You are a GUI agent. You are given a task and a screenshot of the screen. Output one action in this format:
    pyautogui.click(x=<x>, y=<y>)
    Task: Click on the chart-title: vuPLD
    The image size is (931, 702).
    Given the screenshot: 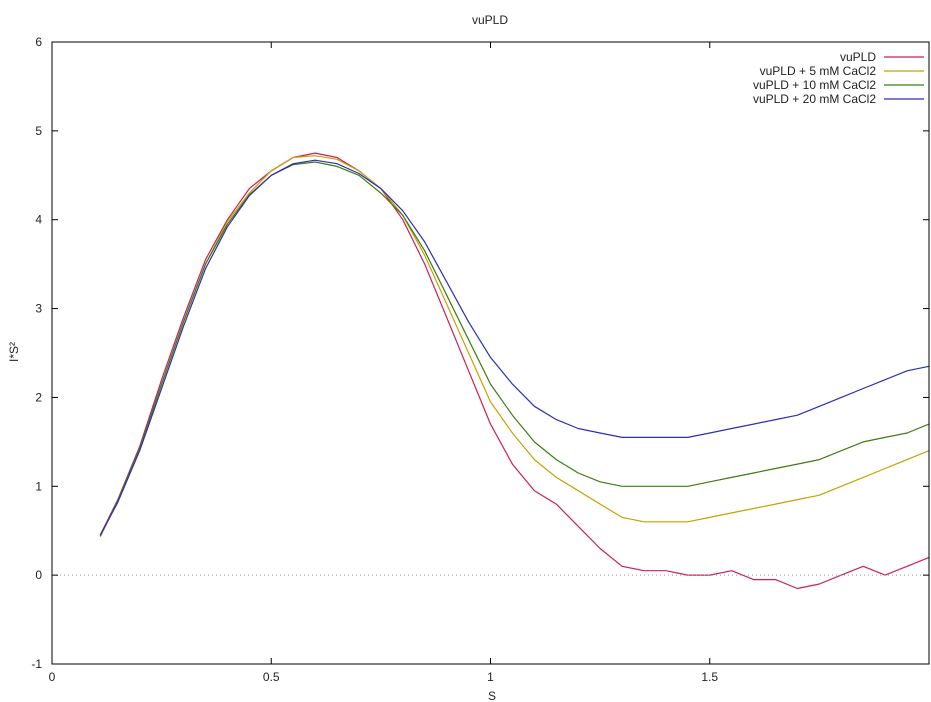 What is the action you would take?
    pyautogui.click(x=490, y=20)
    